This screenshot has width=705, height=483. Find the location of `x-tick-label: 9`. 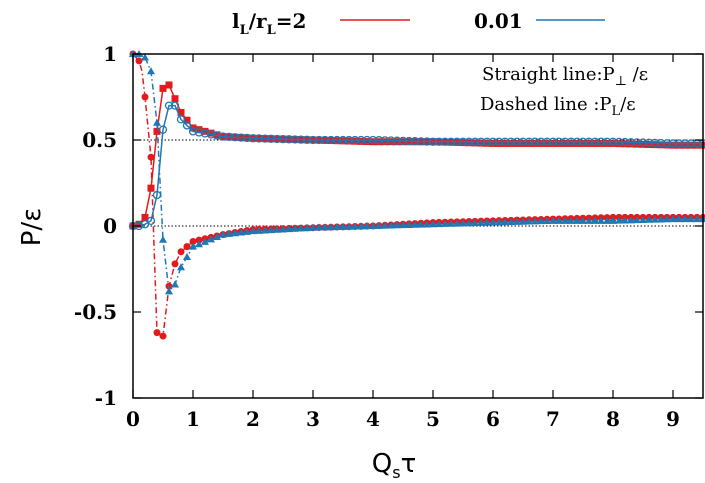

x-tick-label: 9 is located at coordinates (673, 419).